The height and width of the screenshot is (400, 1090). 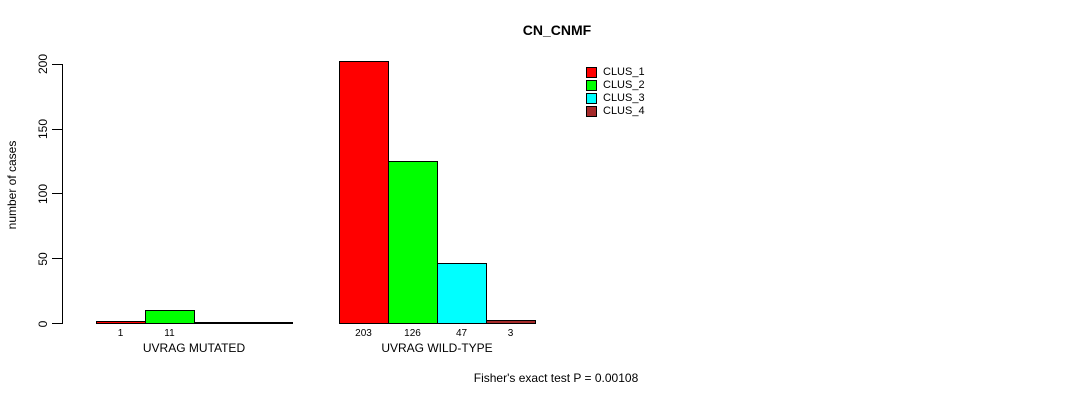 I want to click on bar-value-label: 203, so click(x=363, y=333).